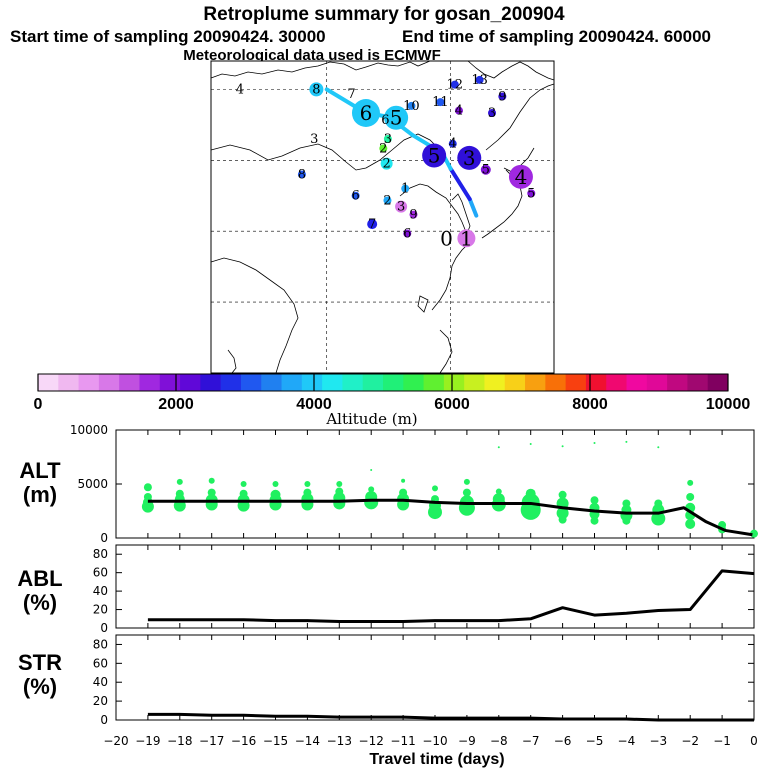 The image size is (768, 768). I want to click on trajectory-day-label: 6, so click(407, 234).